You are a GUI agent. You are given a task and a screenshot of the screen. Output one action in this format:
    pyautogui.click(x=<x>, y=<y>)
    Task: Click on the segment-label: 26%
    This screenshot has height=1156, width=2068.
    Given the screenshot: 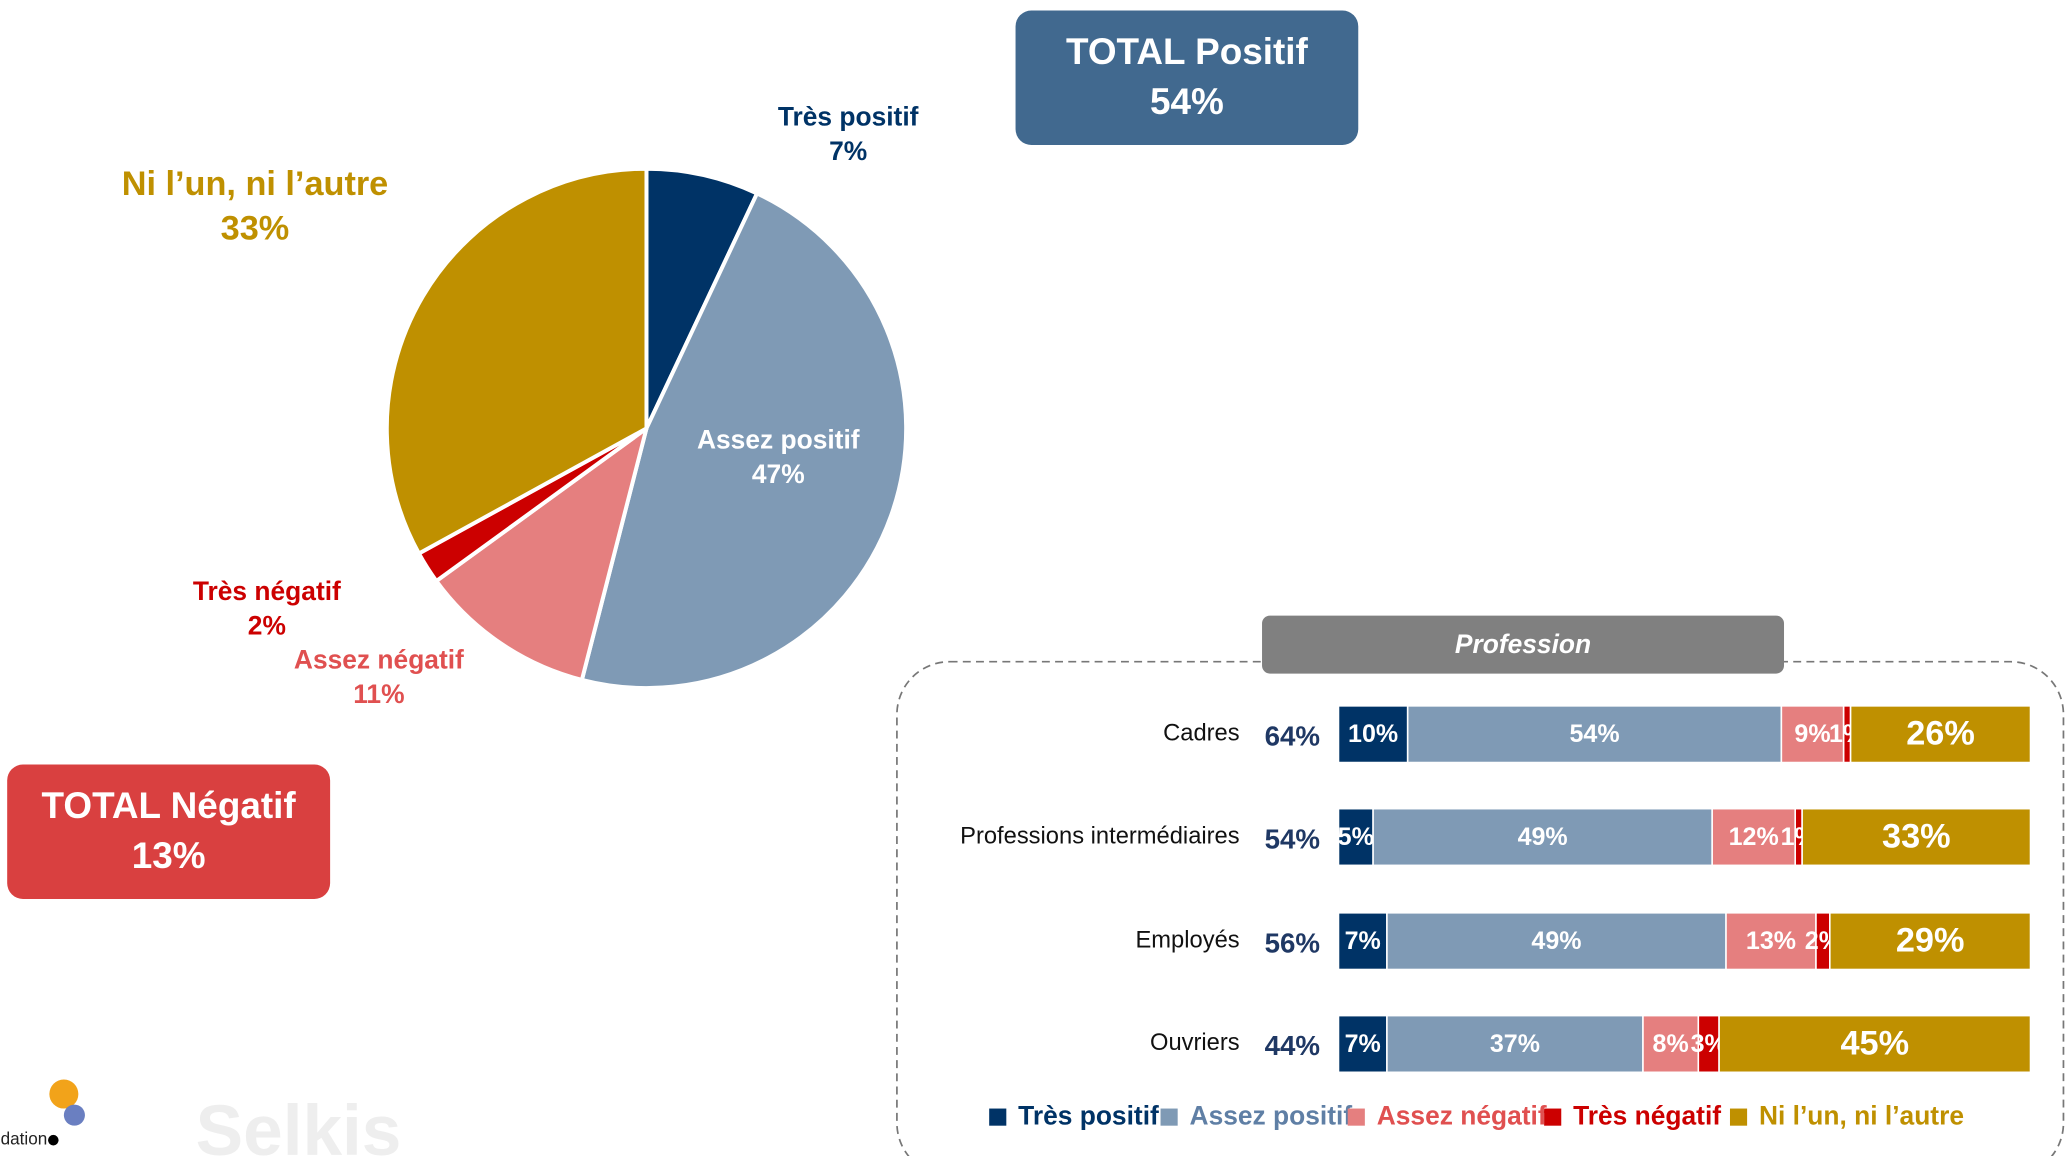 What is the action you would take?
    pyautogui.click(x=1940, y=734)
    